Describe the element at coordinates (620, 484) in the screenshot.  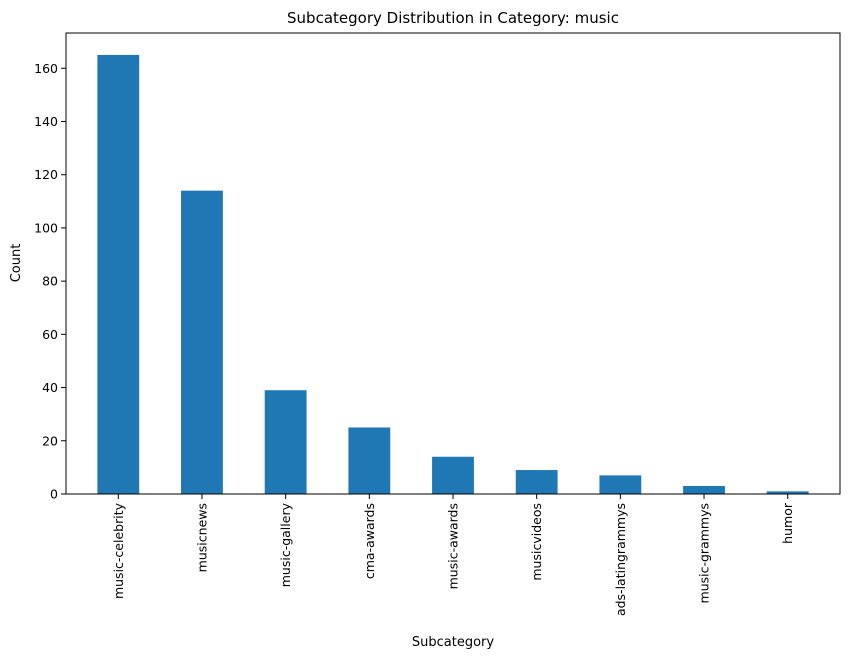
I see `bar-ads-latingrammys` at that location.